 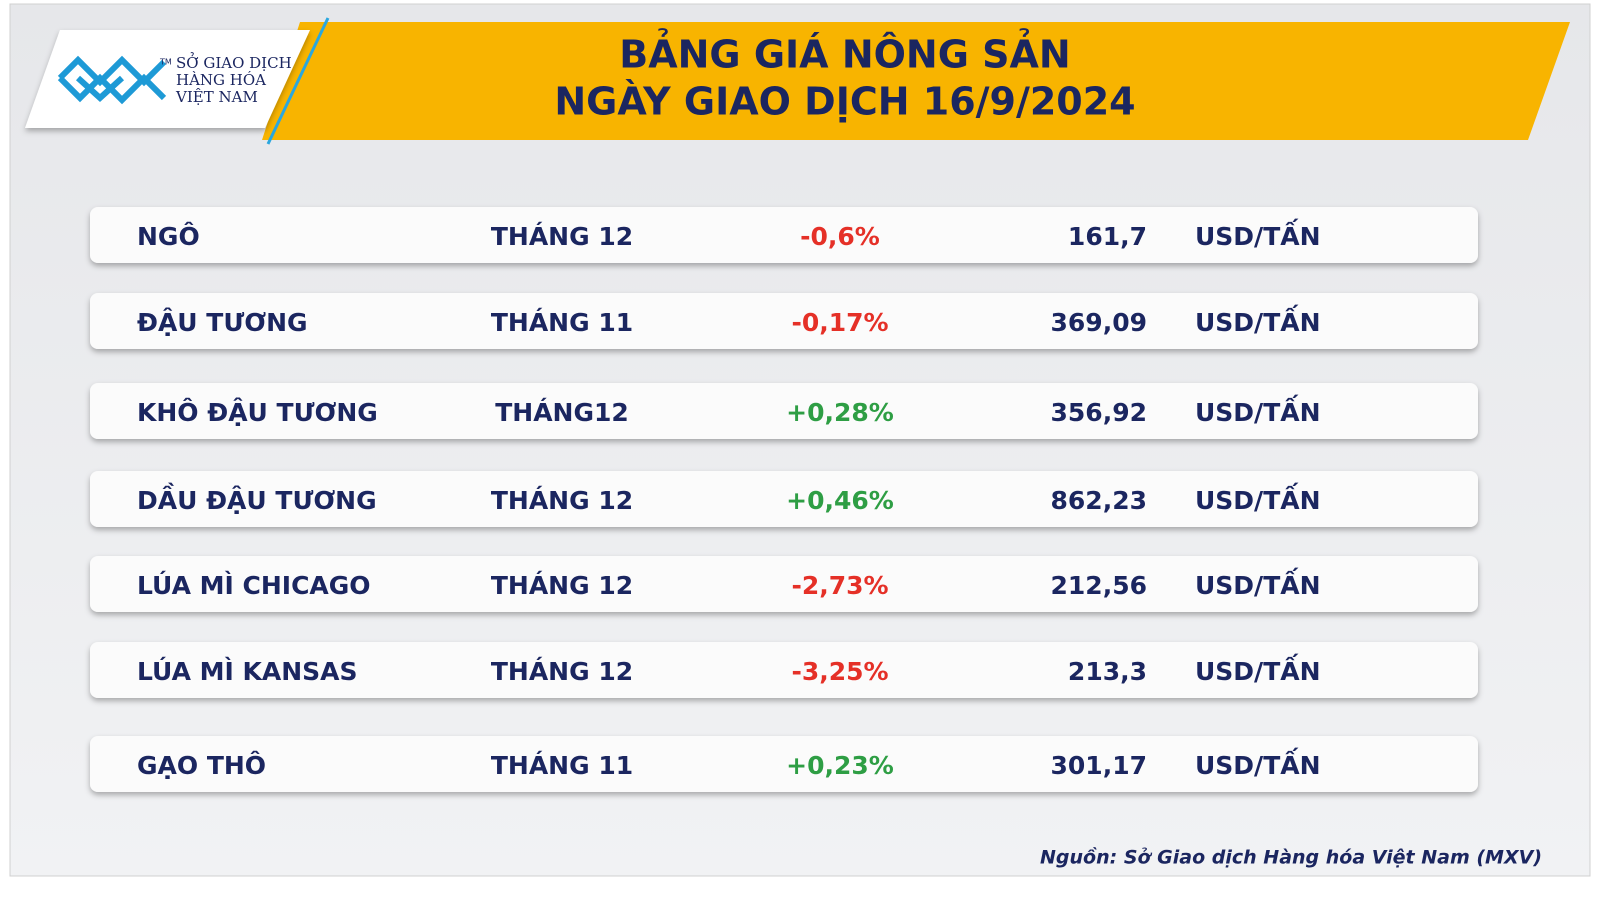 I want to click on title-banner, so click(x=916, y=81).